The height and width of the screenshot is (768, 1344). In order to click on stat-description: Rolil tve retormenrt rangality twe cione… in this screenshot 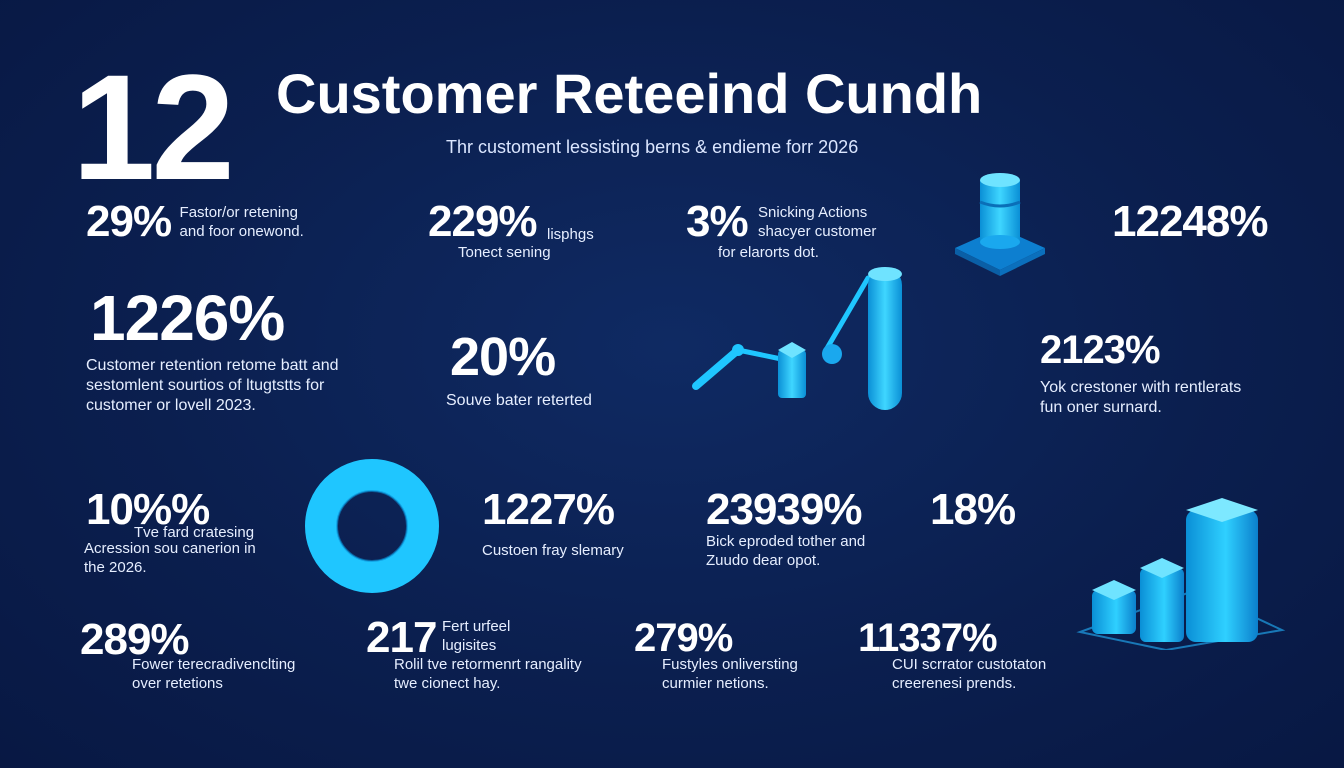, I will do `click(488, 675)`.